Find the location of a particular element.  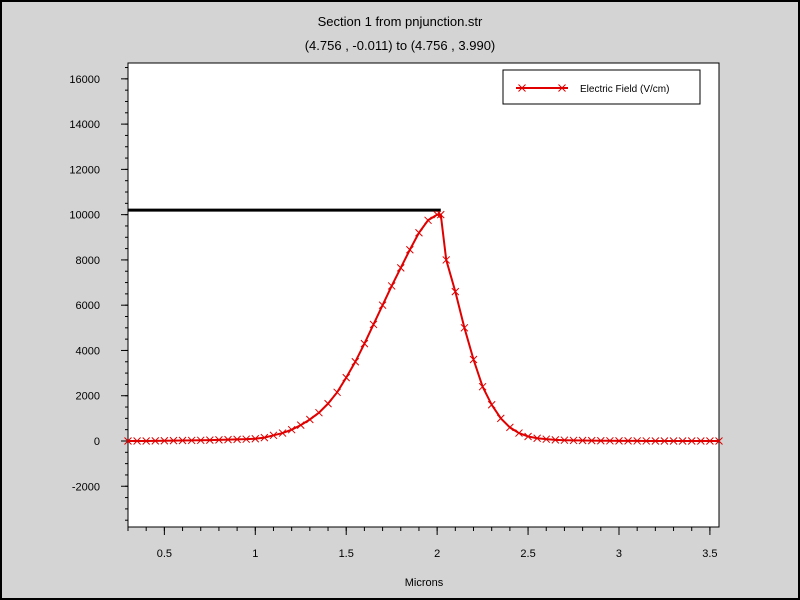

x-axis: 0.5 1 1.5 2 2.5 3 3.5 is located at coordinates (422, 543).